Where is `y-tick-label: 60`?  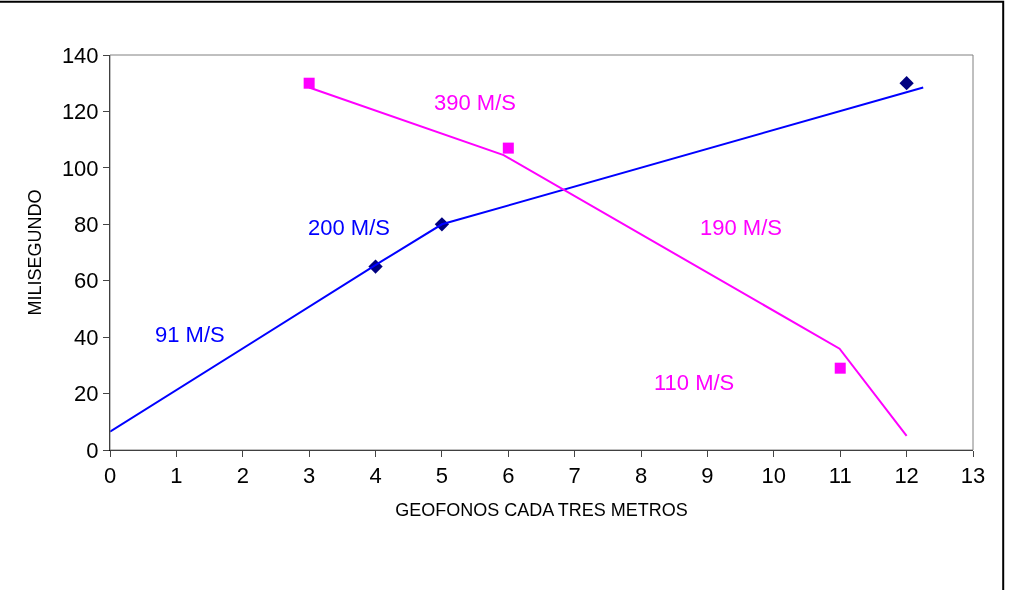 y-tick-label: 60 is located at coordinates (86, 281).